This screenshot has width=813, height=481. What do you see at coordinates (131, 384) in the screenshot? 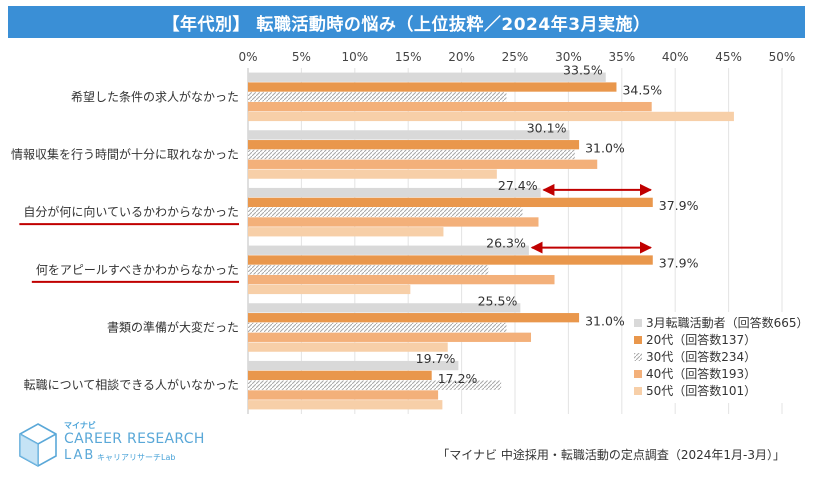
I see `category-label: 転職について相談できる人がいなかった` at bounding box center [131, 384].